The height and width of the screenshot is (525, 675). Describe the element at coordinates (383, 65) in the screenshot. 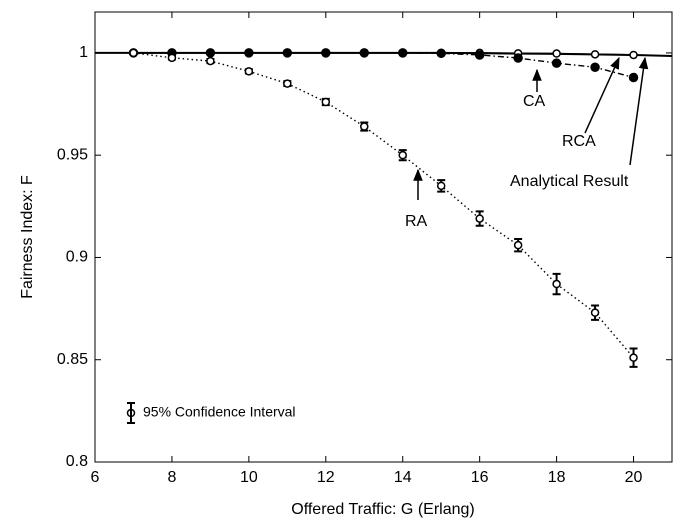

I see `series-line` at that location.